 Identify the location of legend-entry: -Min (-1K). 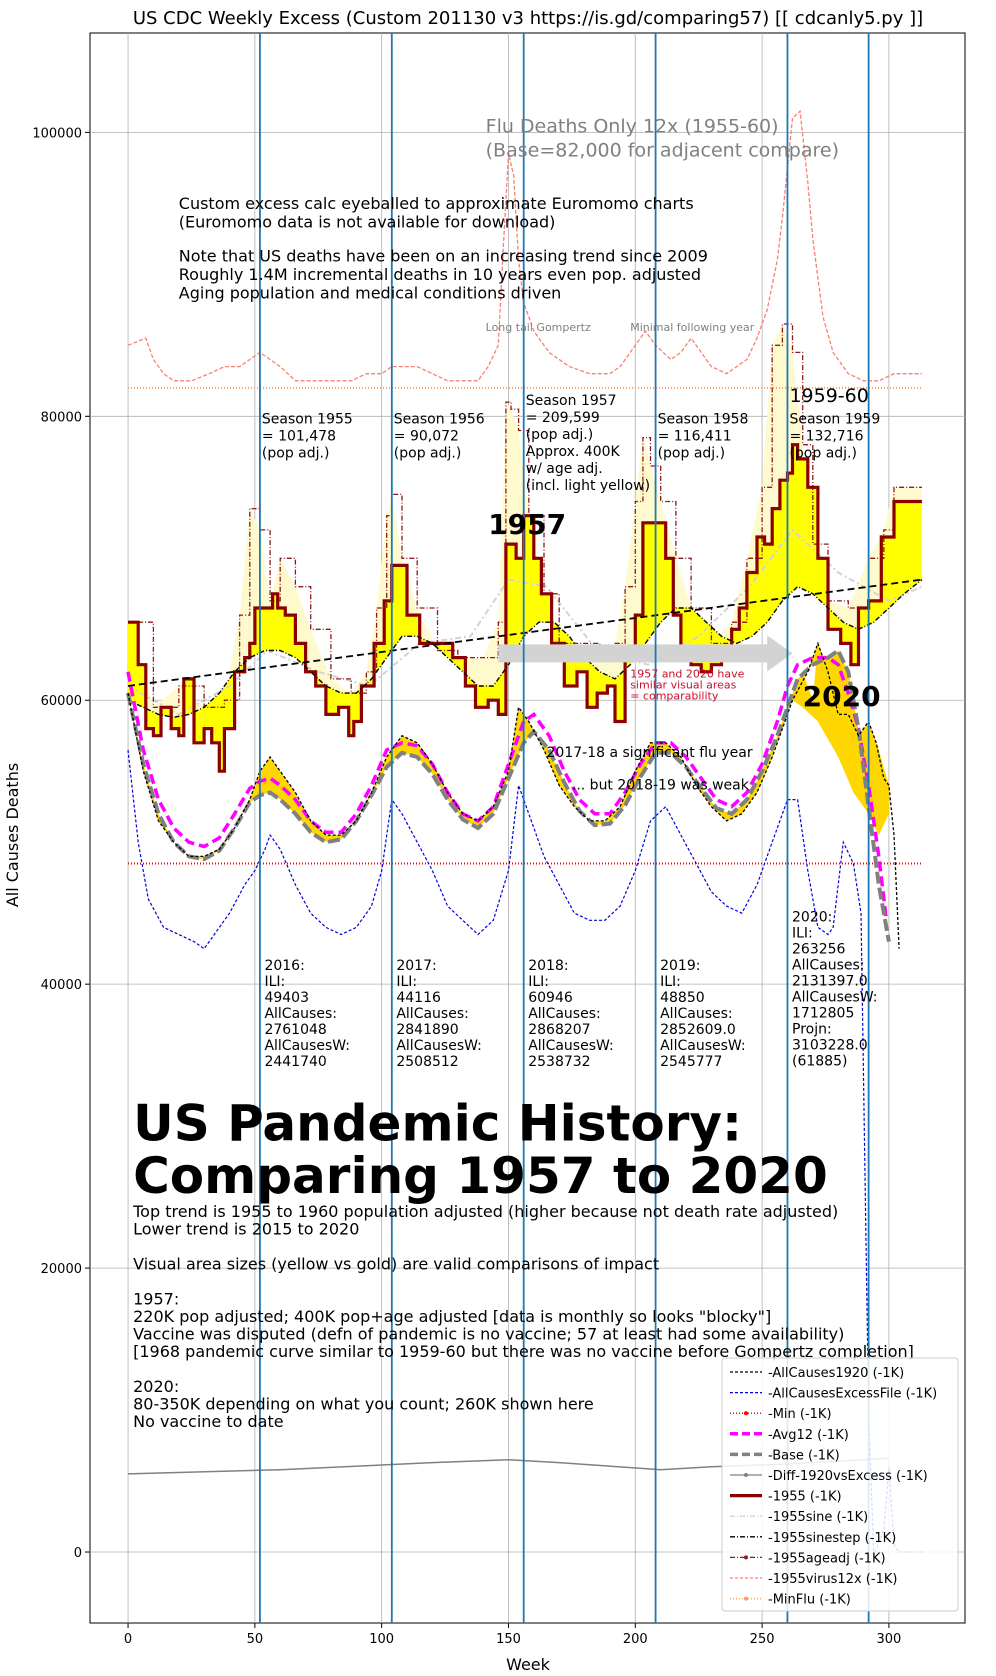
(800, 1414).